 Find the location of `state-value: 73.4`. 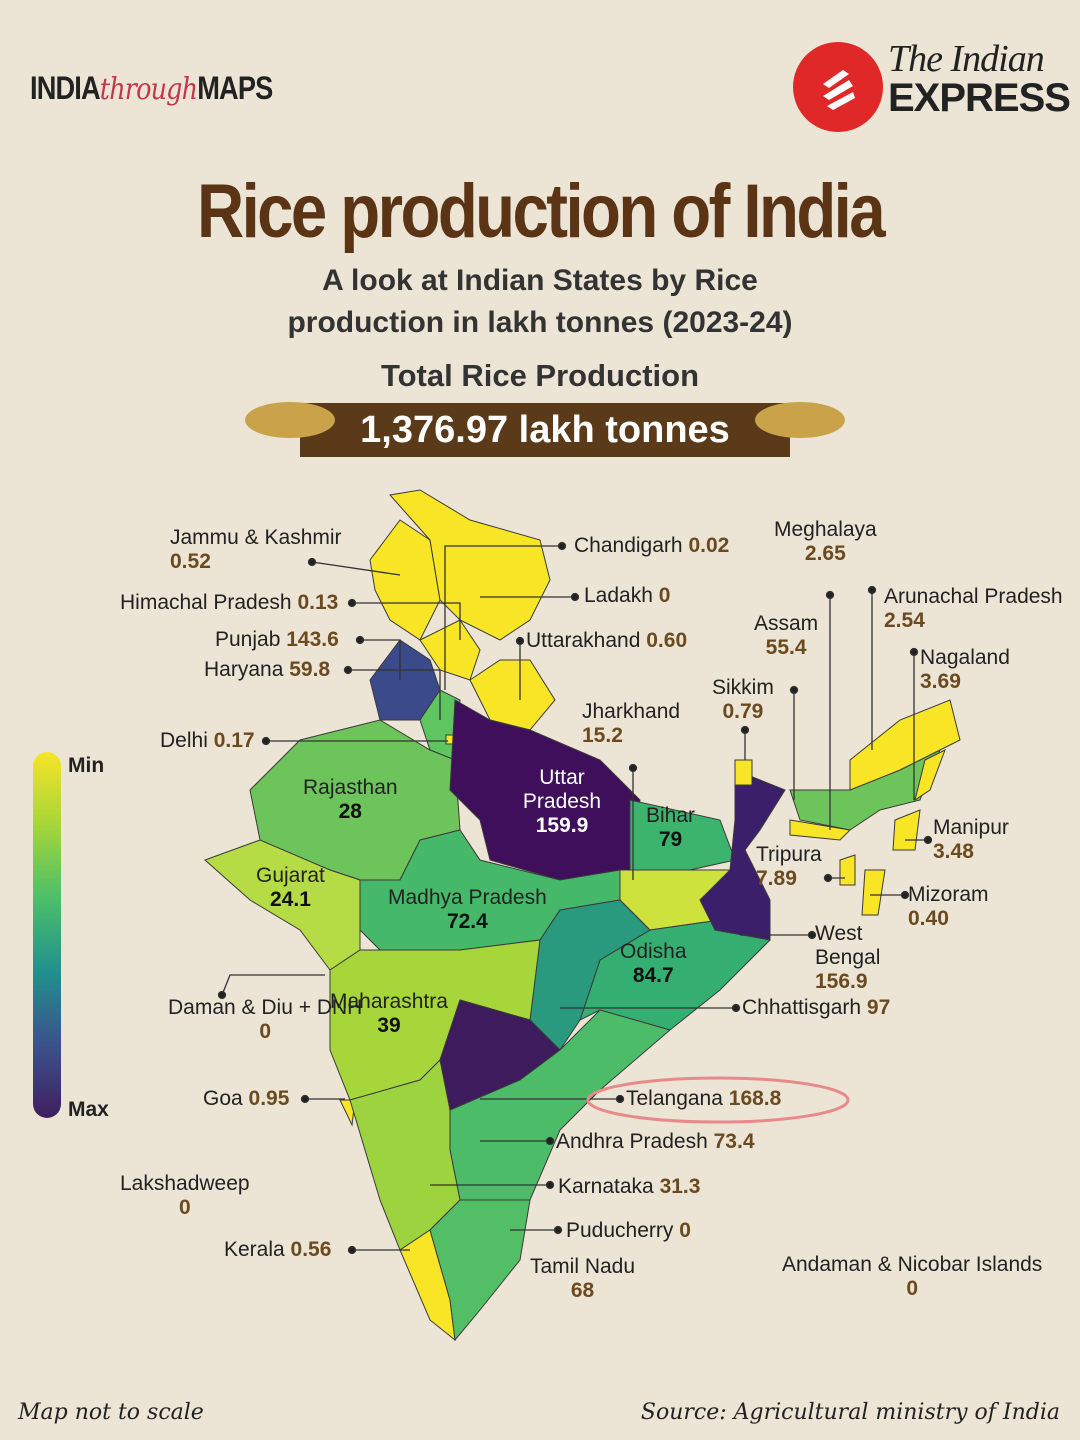

state-value: 73.4 is located at coordinates (734, 1141).